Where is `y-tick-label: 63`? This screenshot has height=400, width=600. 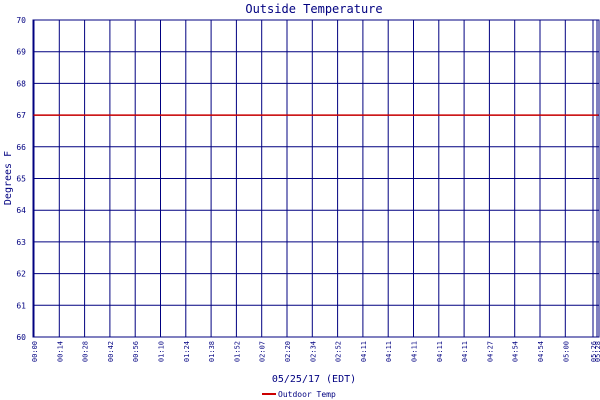 y-tick-label: 63 is located at coordinates (21, 242).